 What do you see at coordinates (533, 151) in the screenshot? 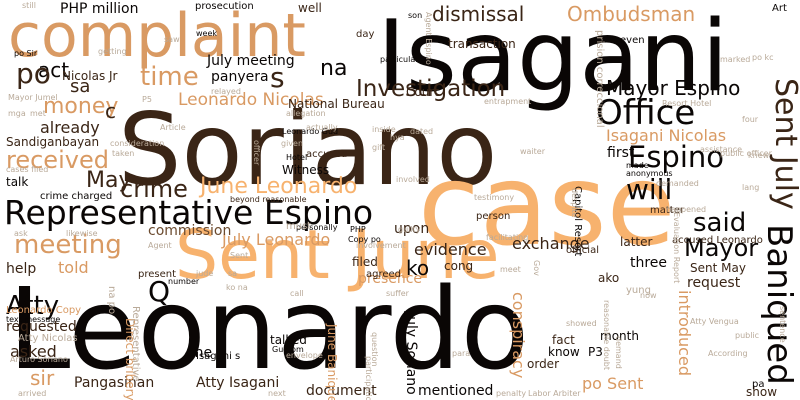
I see `word-waiter: waiter` at bounding box center [533, 151].